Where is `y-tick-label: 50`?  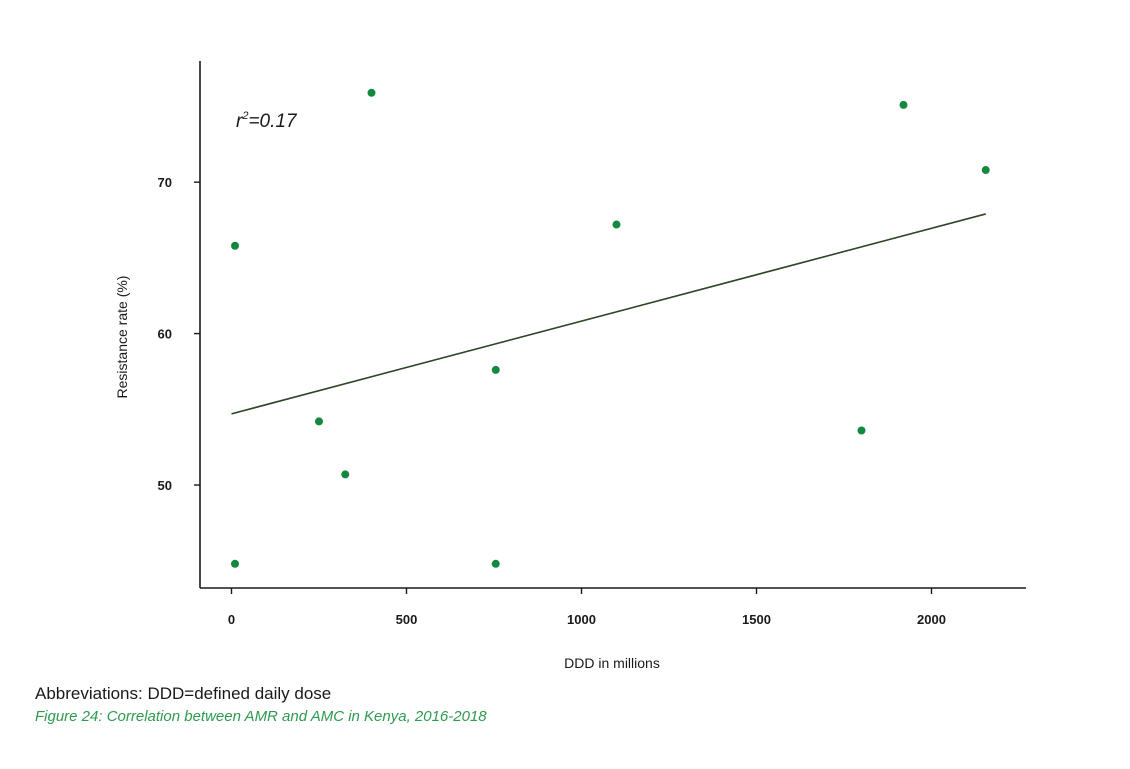
y-tick-label: 50 is located at coordinates (165, 485).